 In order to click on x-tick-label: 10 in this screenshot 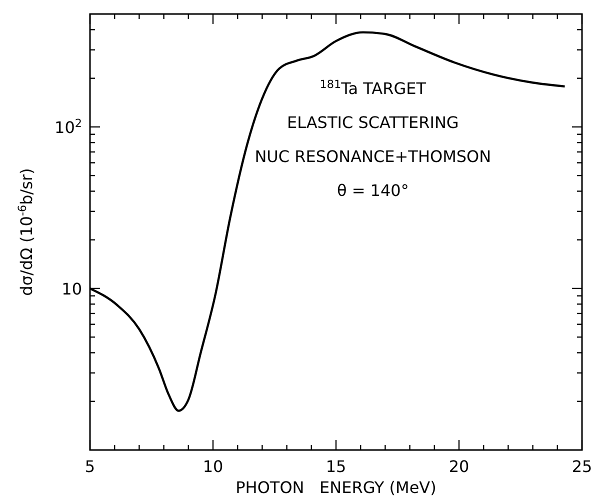, I will do `click(213, 466)`.